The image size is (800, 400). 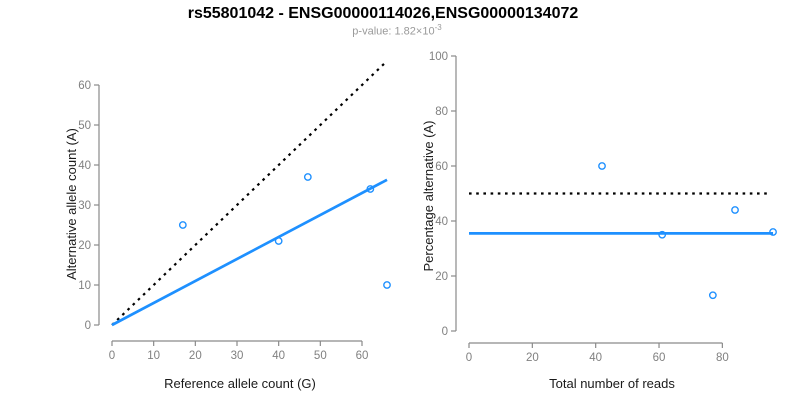 What do you see at coordinates (414, 31) in the screenshot?
I see `pvalue-mantissa: 1.82×10` at bounding box center [414, 31].